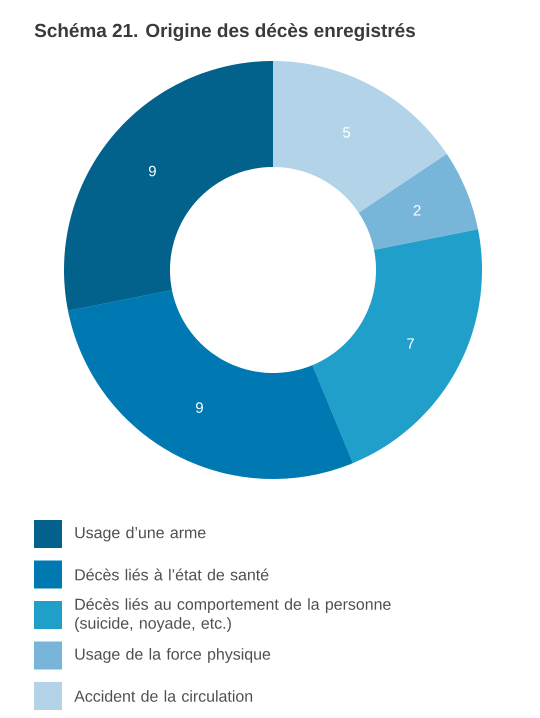 This screenshot has height=718, width=540. Describe the element at coordinates (410, 343) in the screenshot. I see `data-label: 7` at that location.